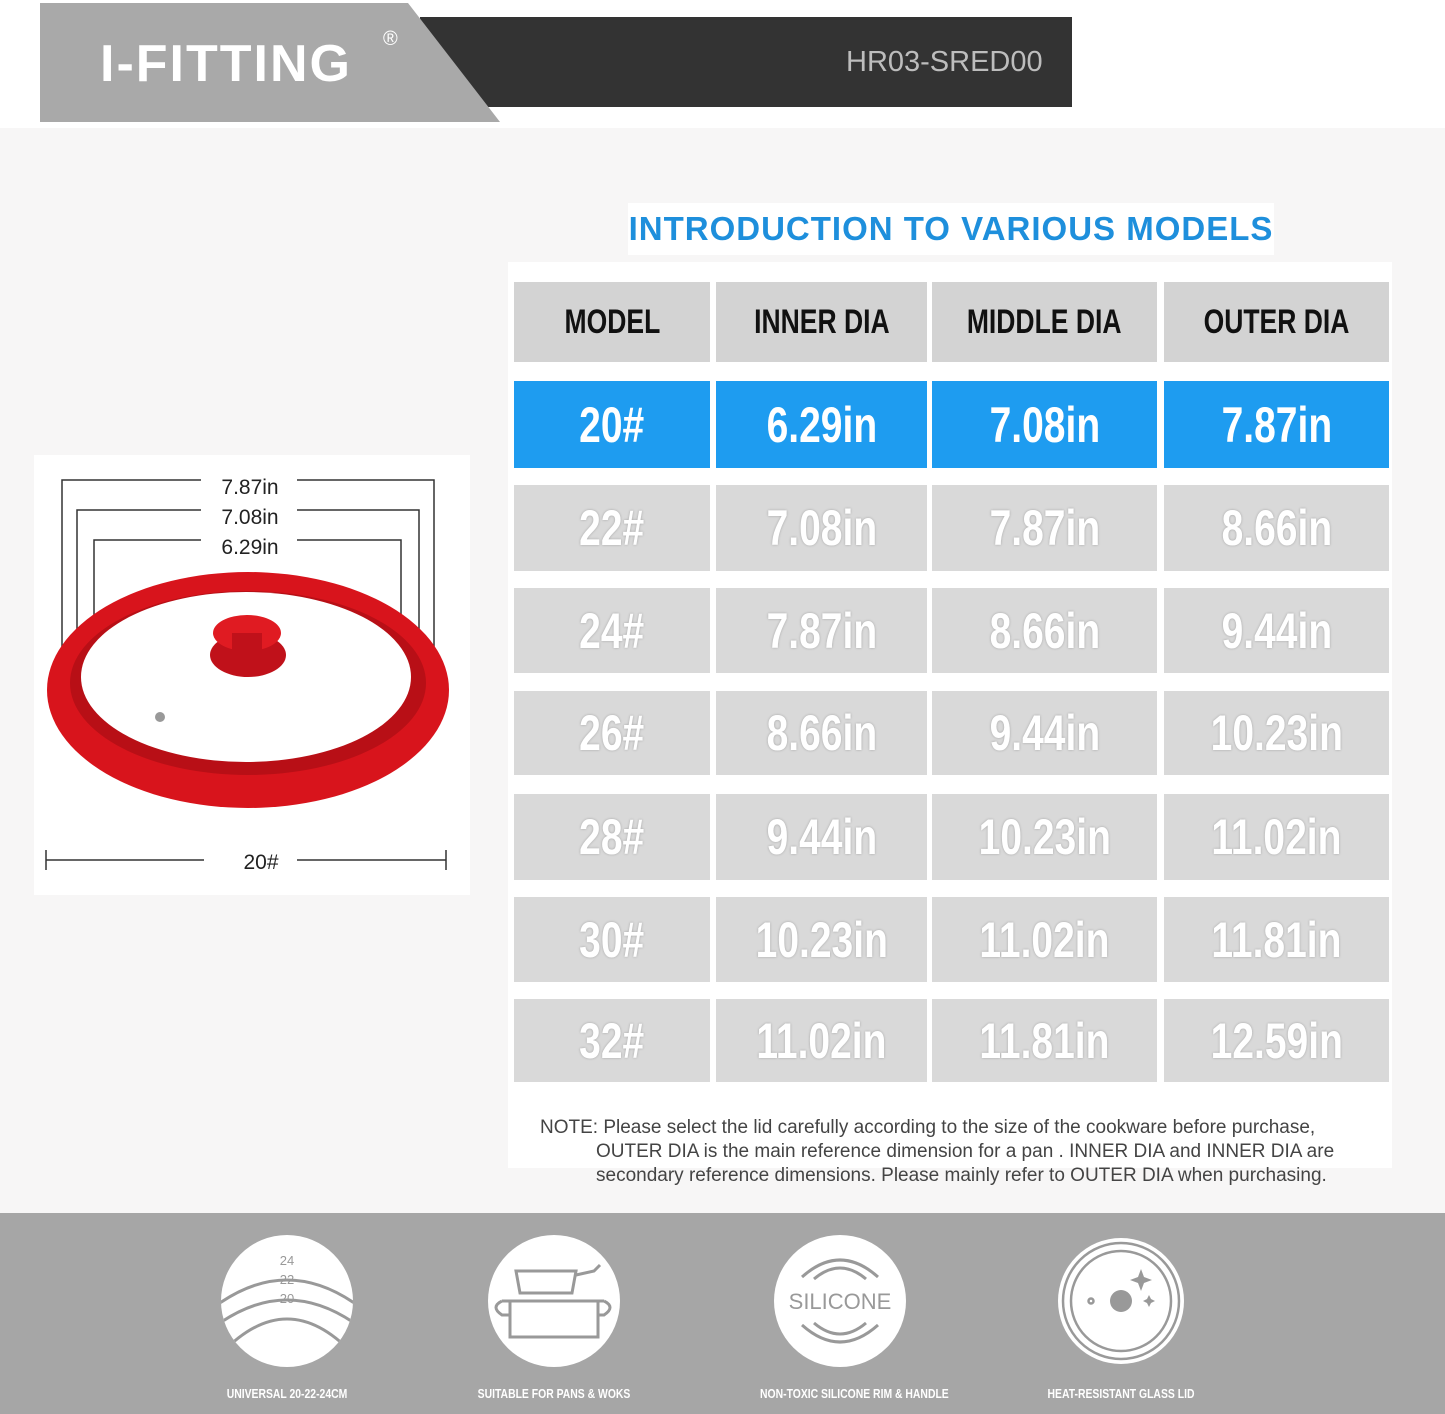 This screenshot has height=1414, width=1445. I want to click on size-arcs-icon: 24 22 20, so click(287, 1301).